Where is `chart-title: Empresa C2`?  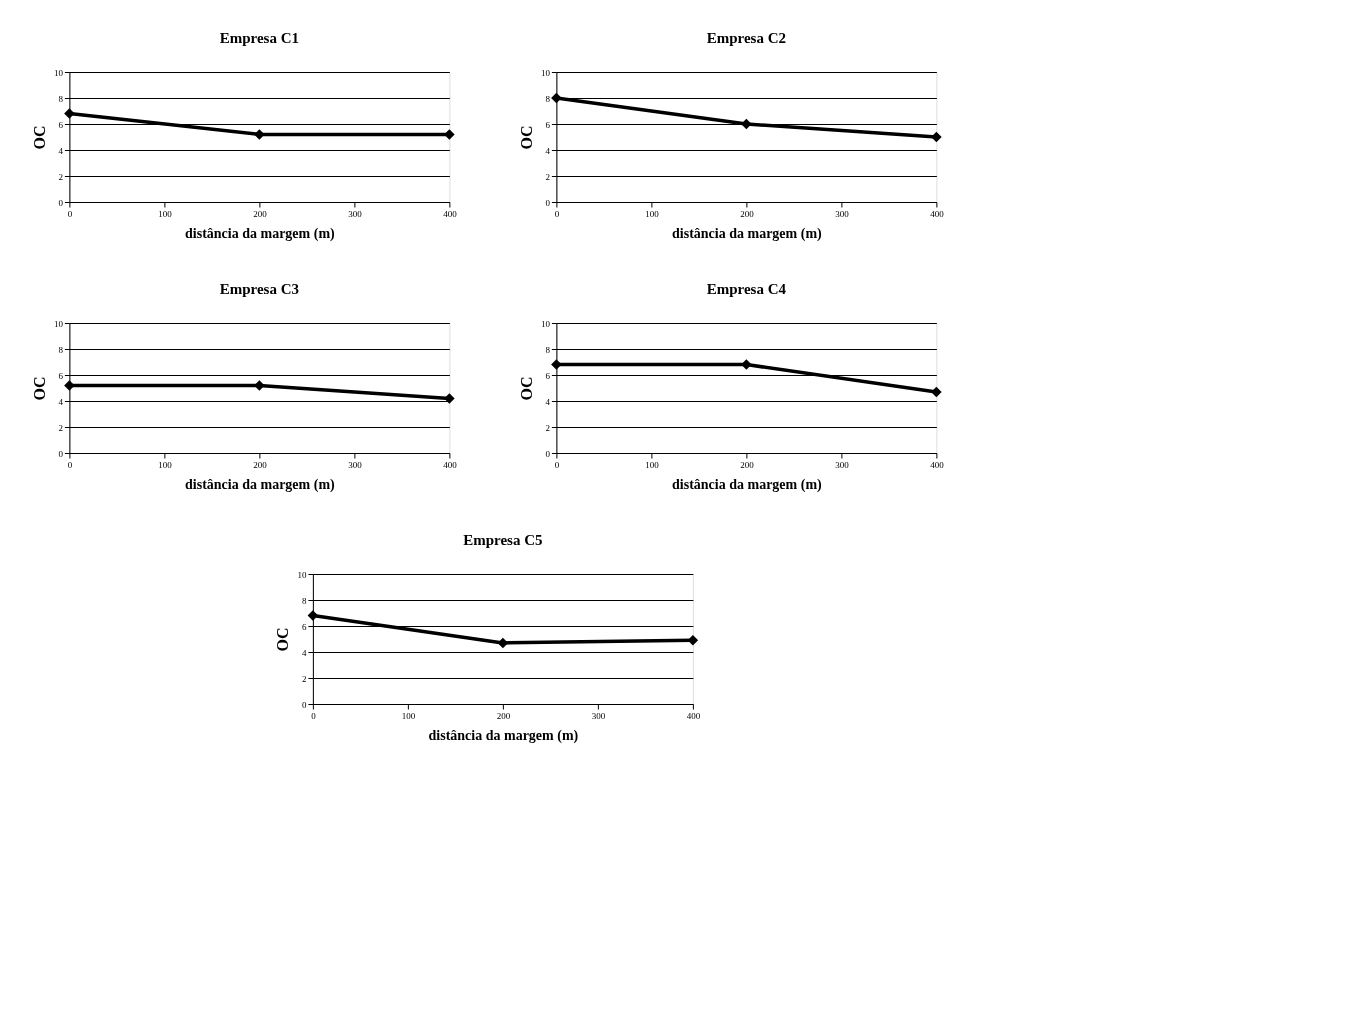
chart-title: Empresa C2 is located at coordinates (746, 38).